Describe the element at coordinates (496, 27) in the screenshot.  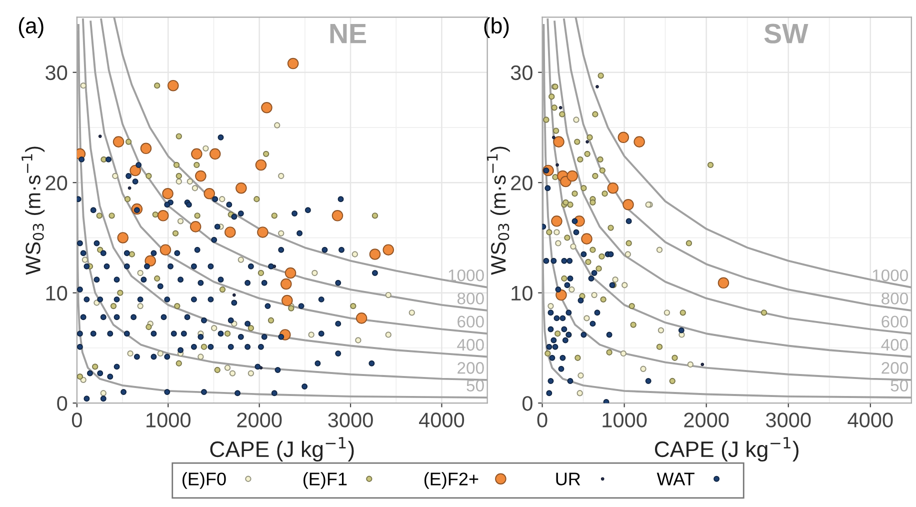
I see `chart-title: (b)` at that location.